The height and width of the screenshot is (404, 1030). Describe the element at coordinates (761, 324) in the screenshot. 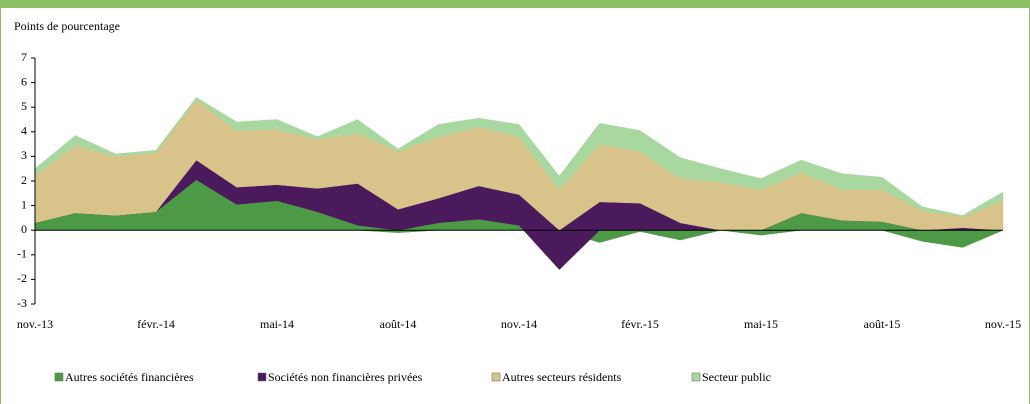

I see `x-tick-label: mai-15` at that location.